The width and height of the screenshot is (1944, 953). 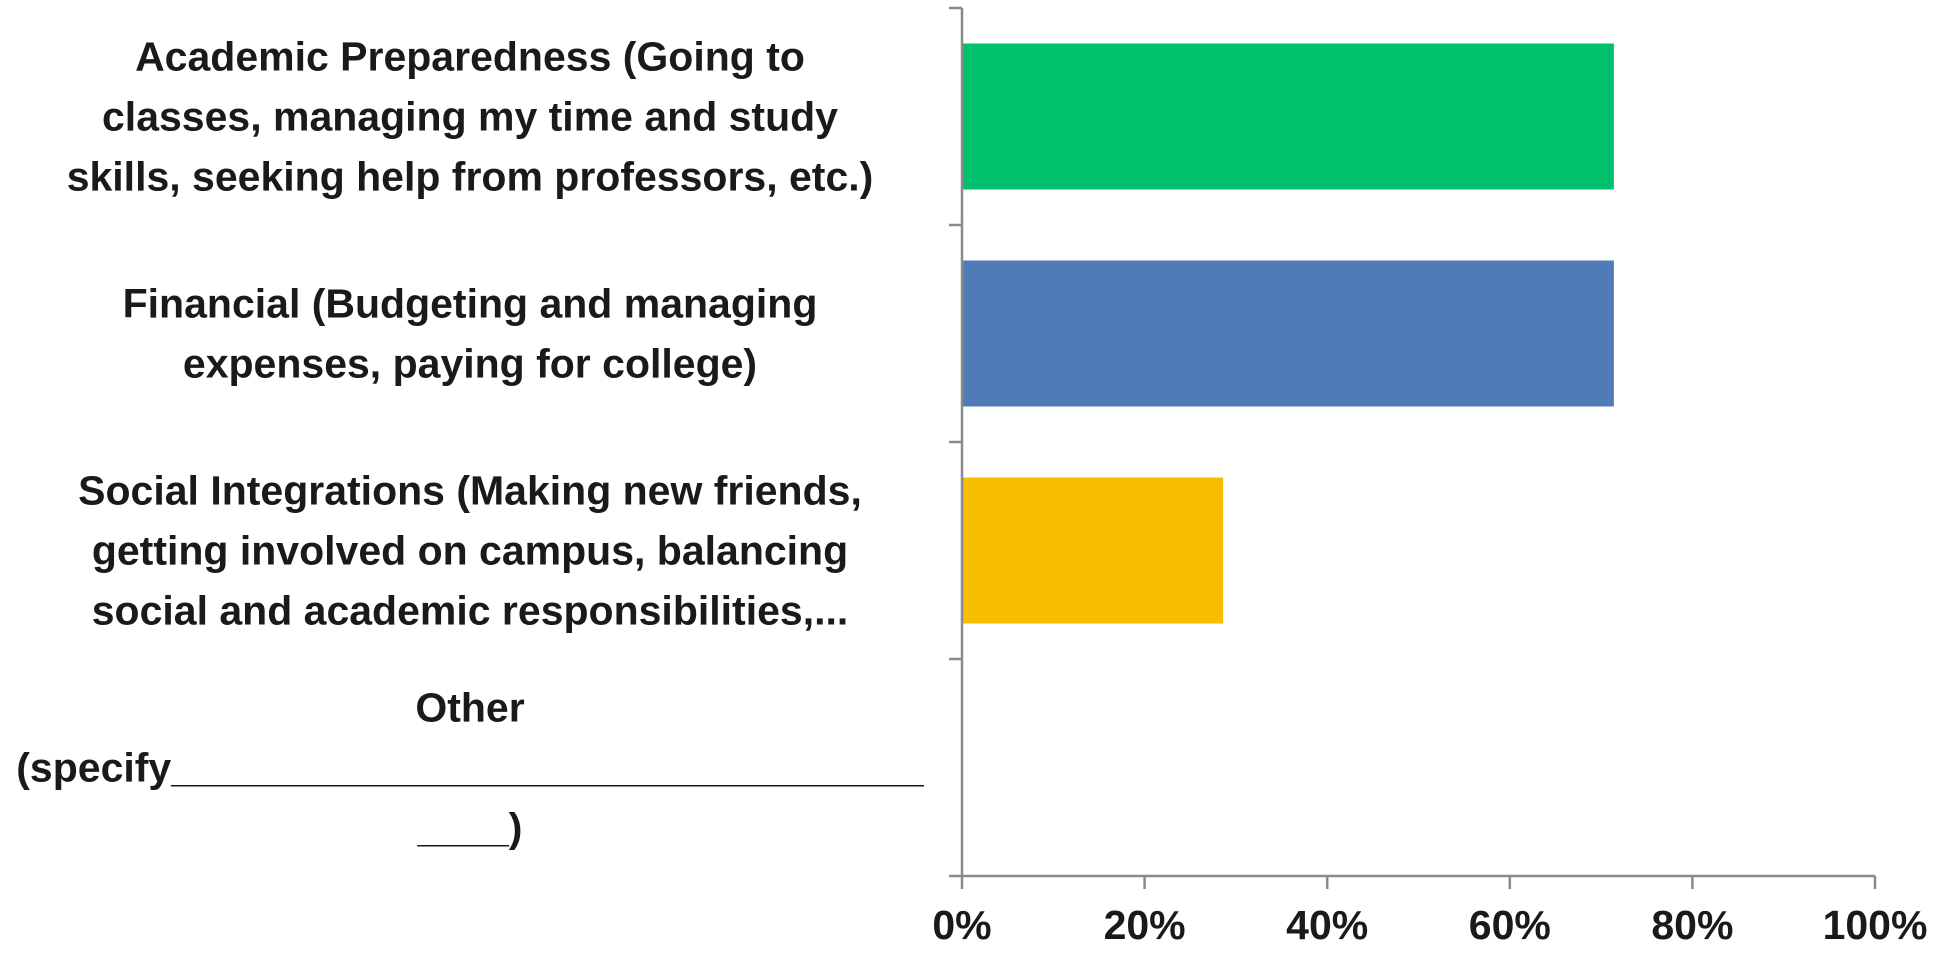 What do you see at coordinates (1429, 925) in the screenshot?
I see `x-tick-labels: 0% 20% 40% 60% 80% 100%` at bounding box center [1429, 925].